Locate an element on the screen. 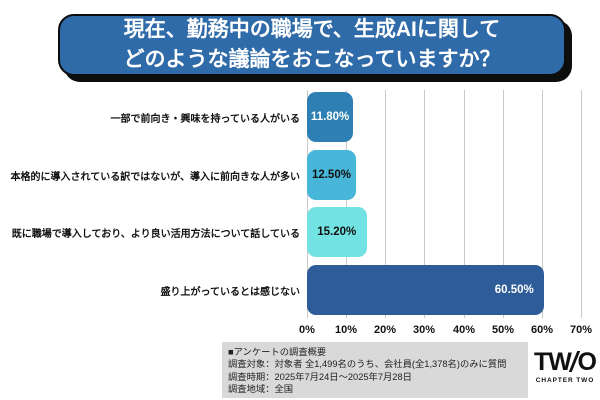  bar-row-4: 60.50% is located at coordinates (425, 290).